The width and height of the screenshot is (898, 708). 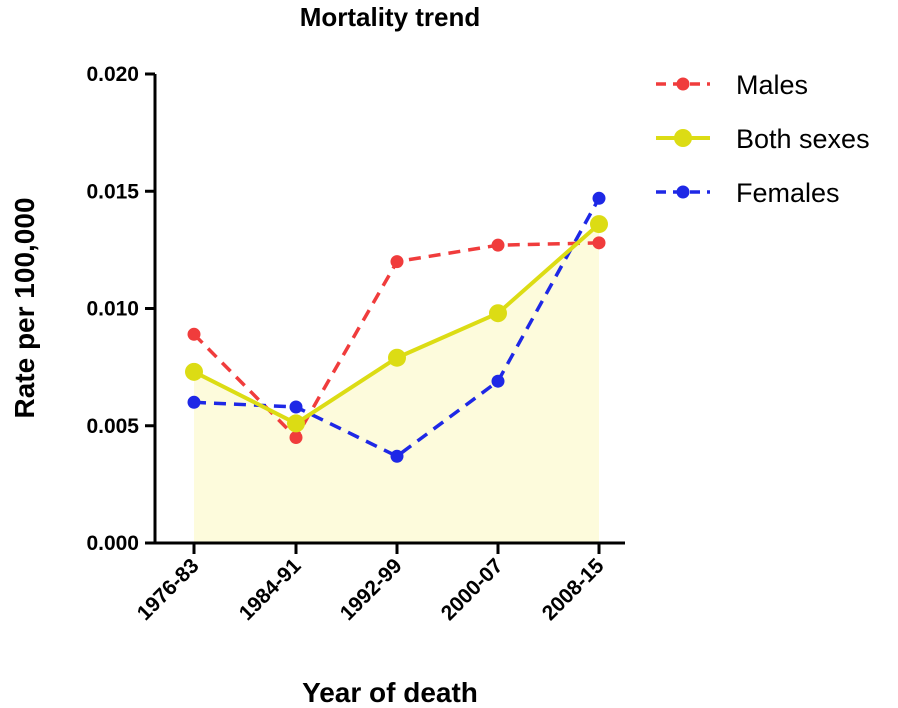 I want to click on y-tick-label: 0.015, so click(x=112, y=191).